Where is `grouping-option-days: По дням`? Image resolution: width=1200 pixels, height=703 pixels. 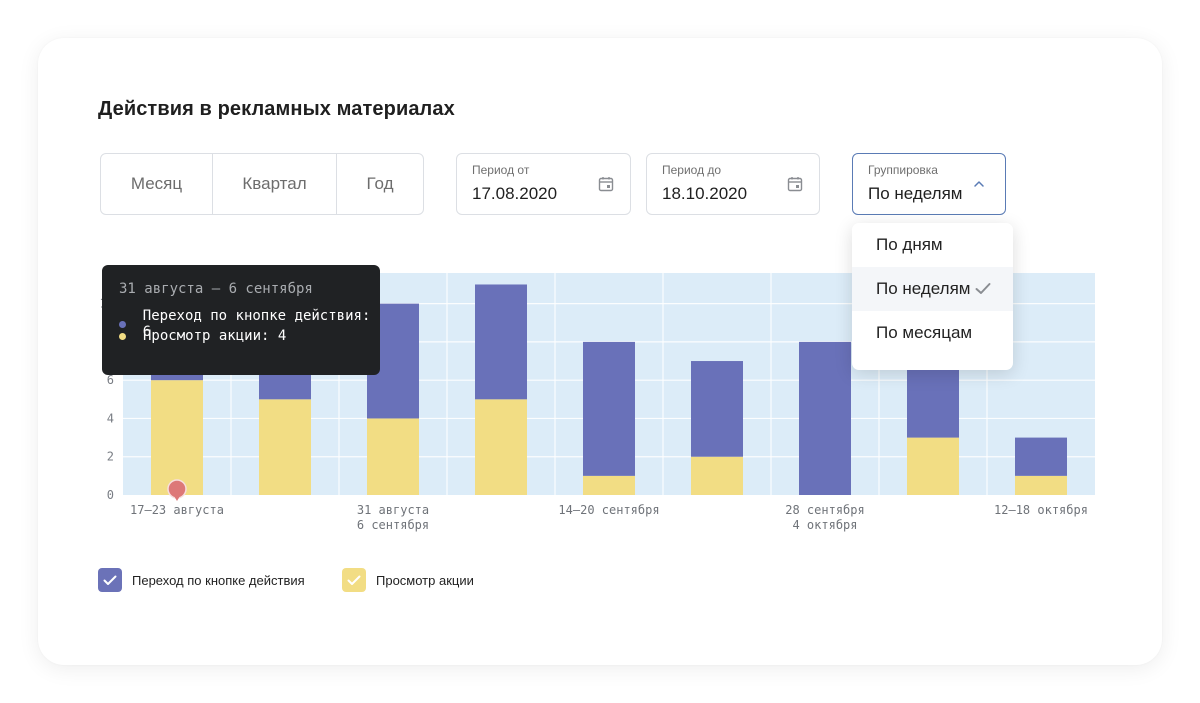
grouping-option-days: По дням is located at coordinates (932, 245).